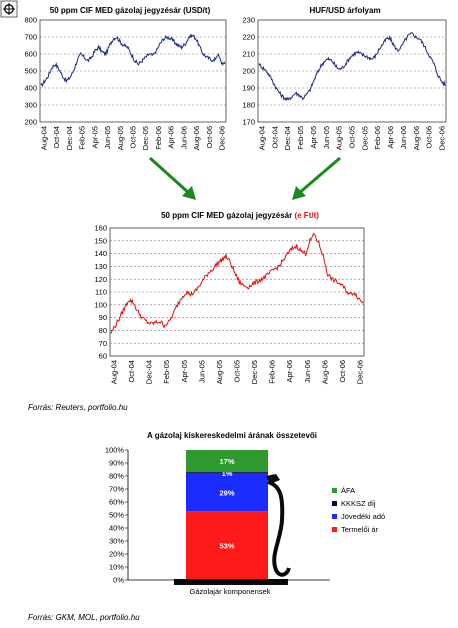  What do you see at coordinates (116, 528) in the screenshot?
I see `y-tick-label: 40%` at bounding box center [116, 528].